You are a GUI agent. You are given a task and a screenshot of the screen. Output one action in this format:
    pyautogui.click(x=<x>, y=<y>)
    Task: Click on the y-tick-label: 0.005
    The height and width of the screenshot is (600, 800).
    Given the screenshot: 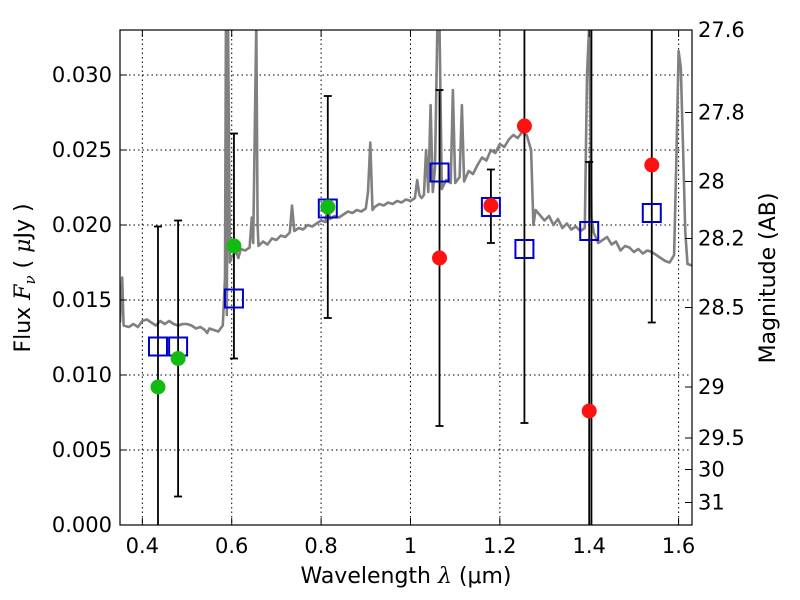 What is the action you would take?
    pyautogui.click(x=82, y=450)
    